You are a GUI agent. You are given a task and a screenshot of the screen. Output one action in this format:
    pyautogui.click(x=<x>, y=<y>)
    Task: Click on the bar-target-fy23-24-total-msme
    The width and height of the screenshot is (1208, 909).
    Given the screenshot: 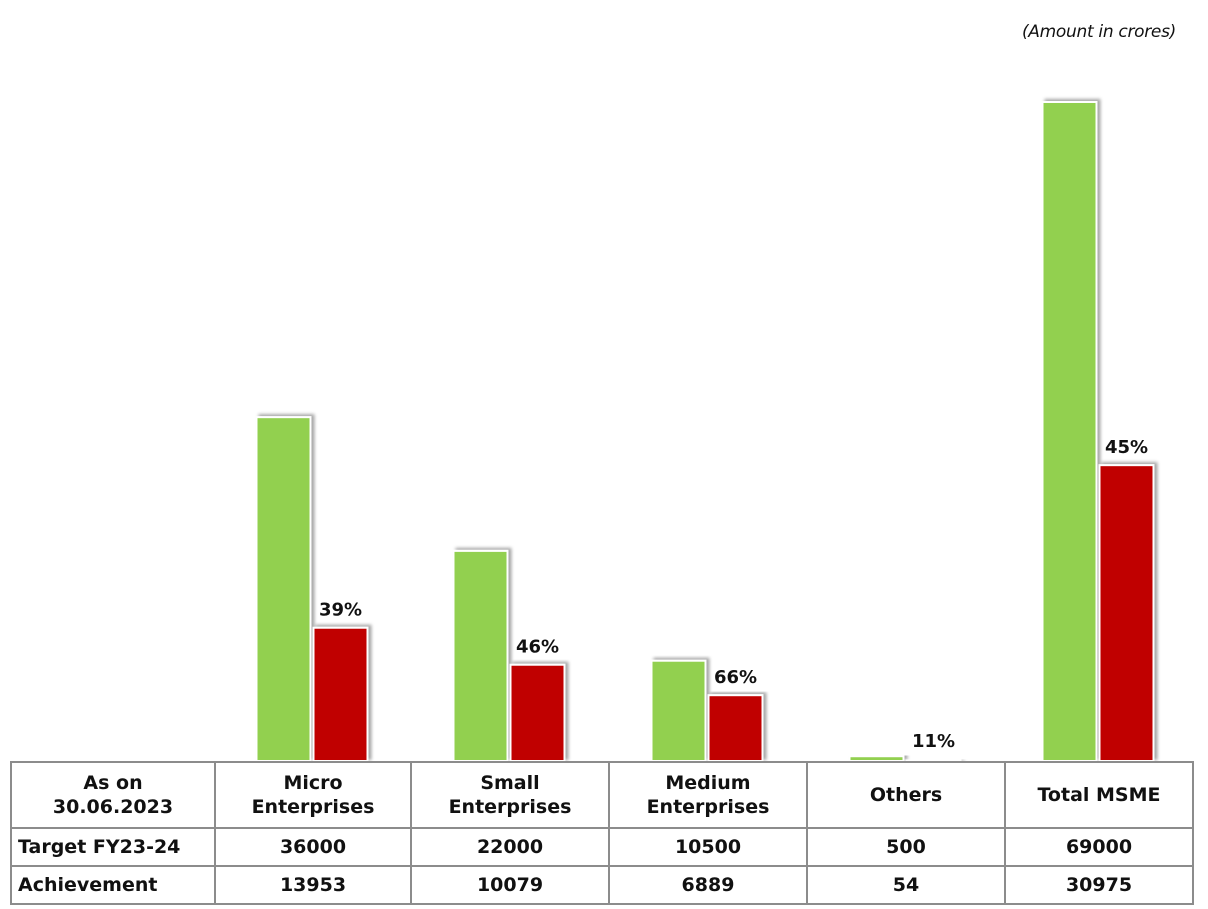 What is the action you would take?
    pyautogui.click(x=1069, y=431)
    